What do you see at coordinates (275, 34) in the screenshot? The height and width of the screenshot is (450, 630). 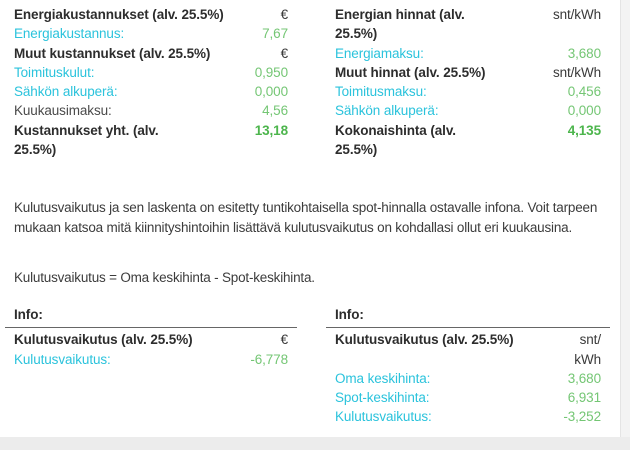 I see `row-value: 7,67` at bounding box center [275, 34].